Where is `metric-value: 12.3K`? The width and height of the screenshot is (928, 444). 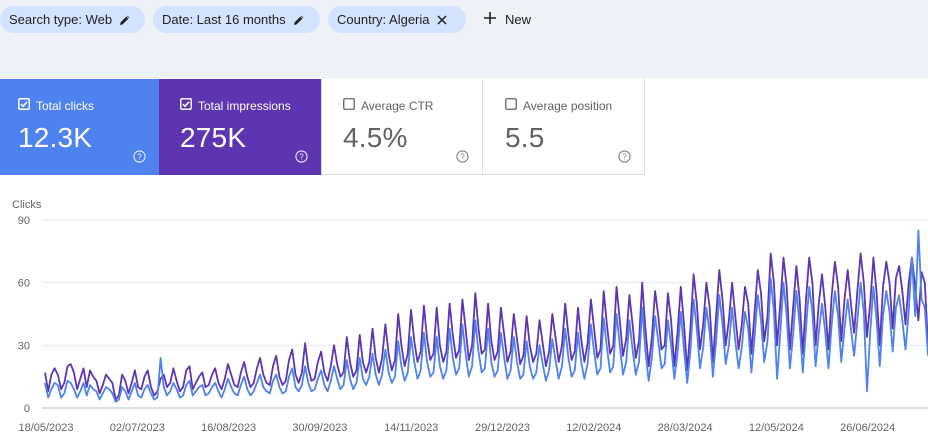
metric-value: 12.3K is located at coordinates (55, 137).